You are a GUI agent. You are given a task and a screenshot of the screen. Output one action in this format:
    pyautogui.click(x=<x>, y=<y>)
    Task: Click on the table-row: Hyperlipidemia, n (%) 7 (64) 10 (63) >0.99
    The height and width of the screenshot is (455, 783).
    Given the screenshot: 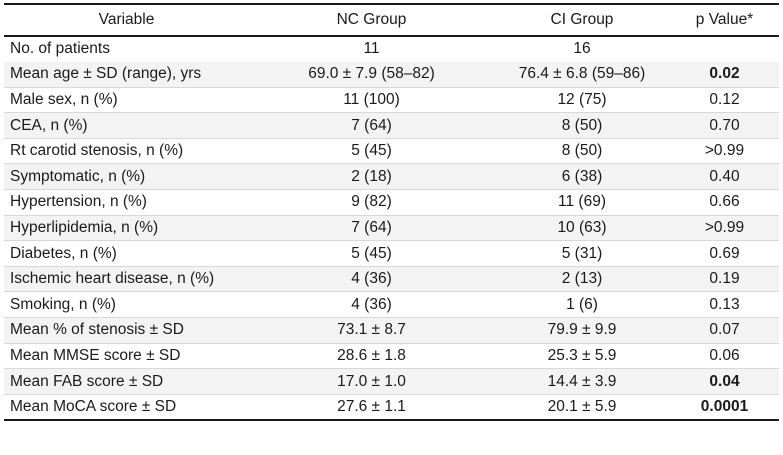 What is the action you would take?
    pyautogui.click(x=391, y=228)
    